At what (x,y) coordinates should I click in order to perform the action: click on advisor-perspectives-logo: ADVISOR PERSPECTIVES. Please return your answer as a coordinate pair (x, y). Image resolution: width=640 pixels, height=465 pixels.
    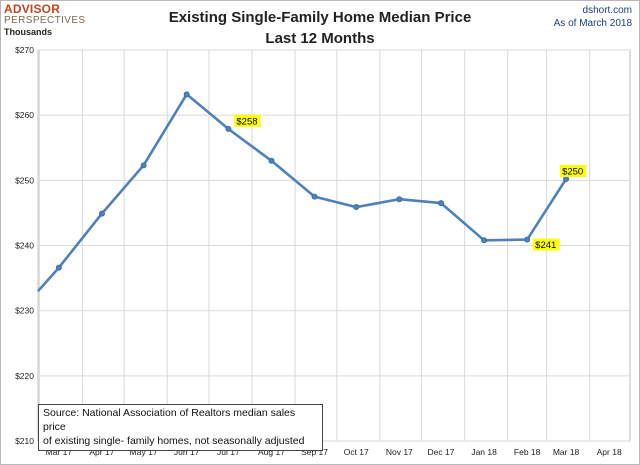
    Looking at the image, I should click on (45, 14).